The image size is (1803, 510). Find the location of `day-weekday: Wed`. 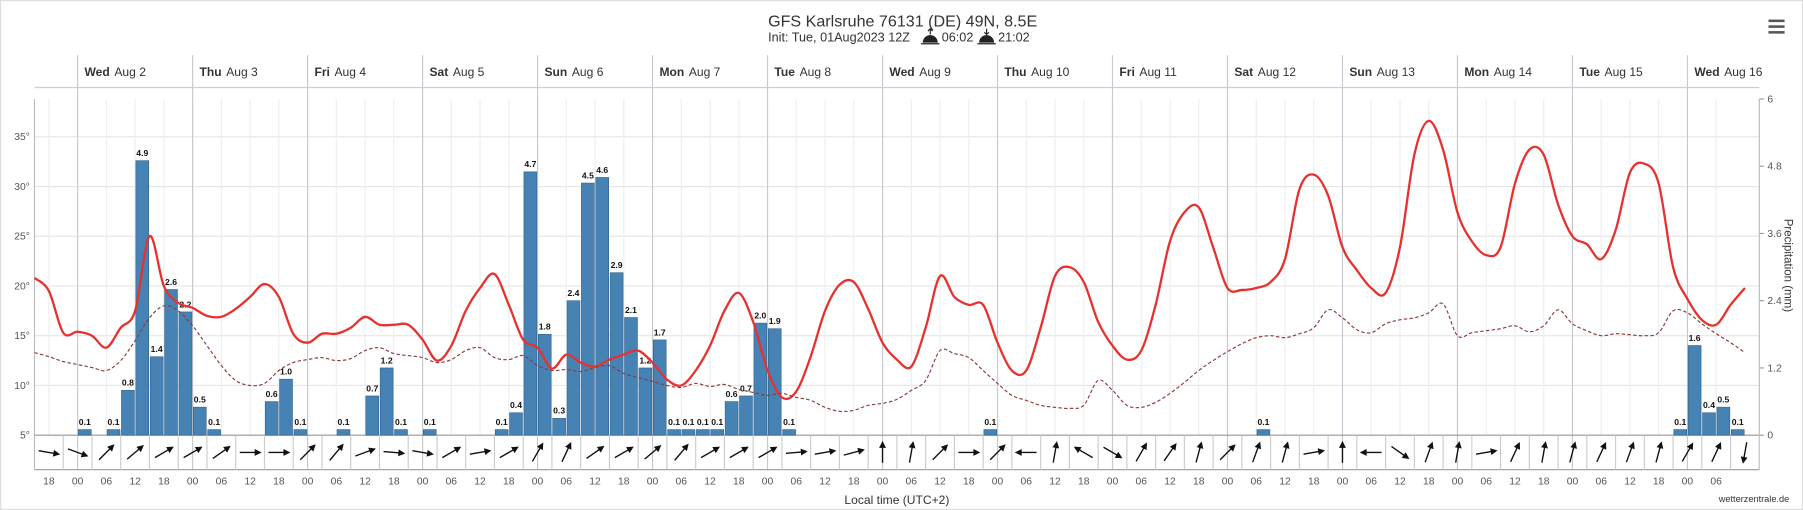

day-weekday: Wed is located at coordinates (901, 72).